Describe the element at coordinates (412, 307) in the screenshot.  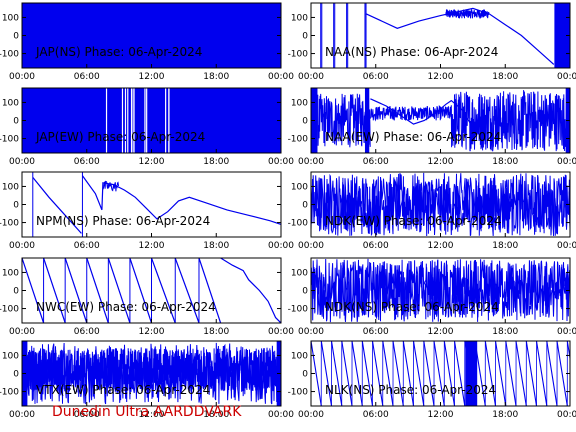
I see `panel-title: NDK(NS) Phase: 06-Apr-2024` at that location.